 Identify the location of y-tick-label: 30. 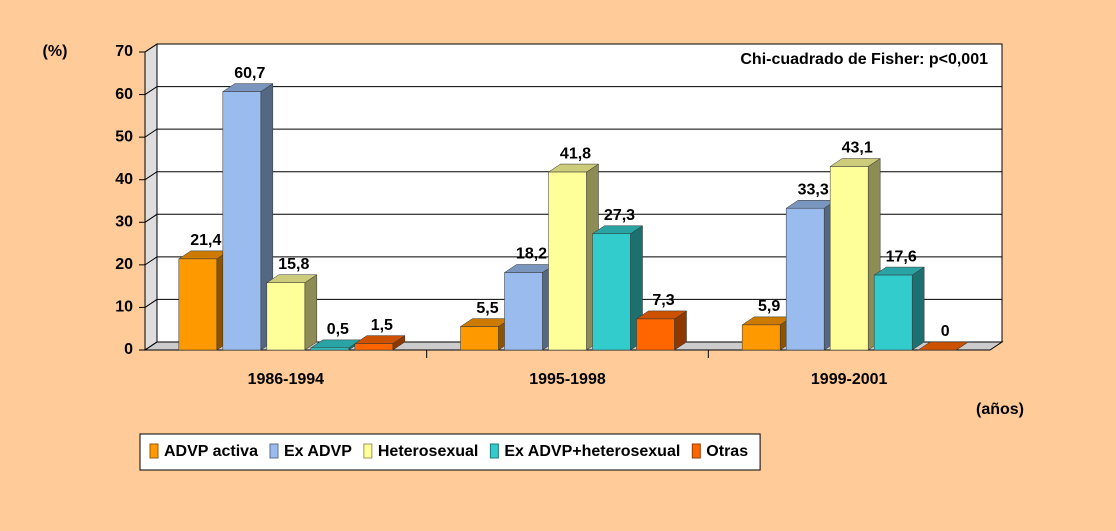
(124, 222).